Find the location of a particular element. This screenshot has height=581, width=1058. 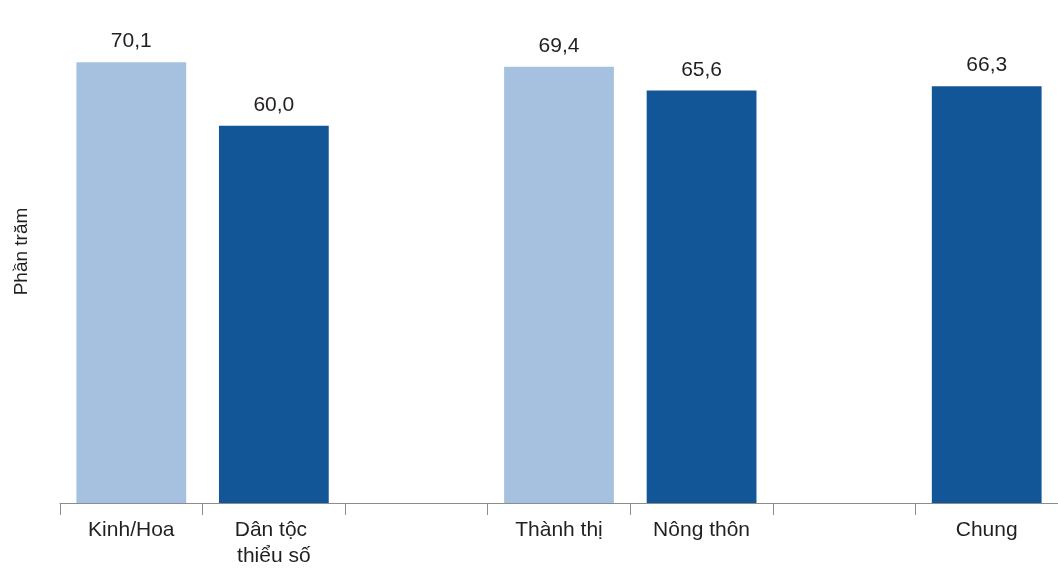

data-label: 70,1 is located at coordinates (131, 40).